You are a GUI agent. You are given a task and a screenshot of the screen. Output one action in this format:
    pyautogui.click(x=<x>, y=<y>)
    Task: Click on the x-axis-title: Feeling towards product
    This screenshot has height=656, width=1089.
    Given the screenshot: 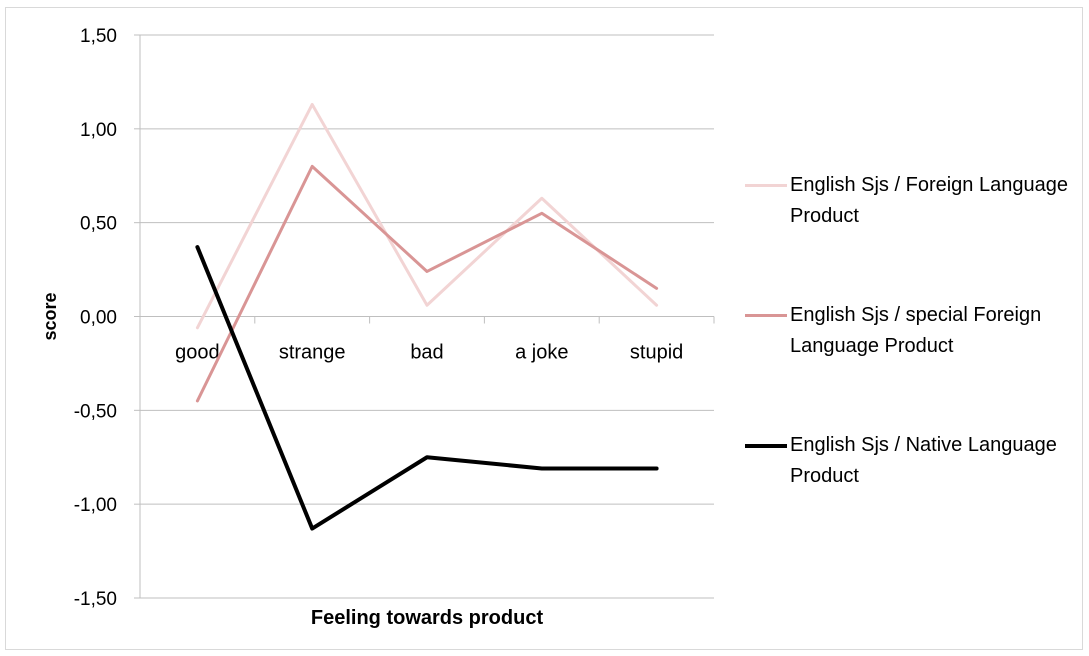 What is the action you would take?
    pyautogui.click(x=427, y=618)
    